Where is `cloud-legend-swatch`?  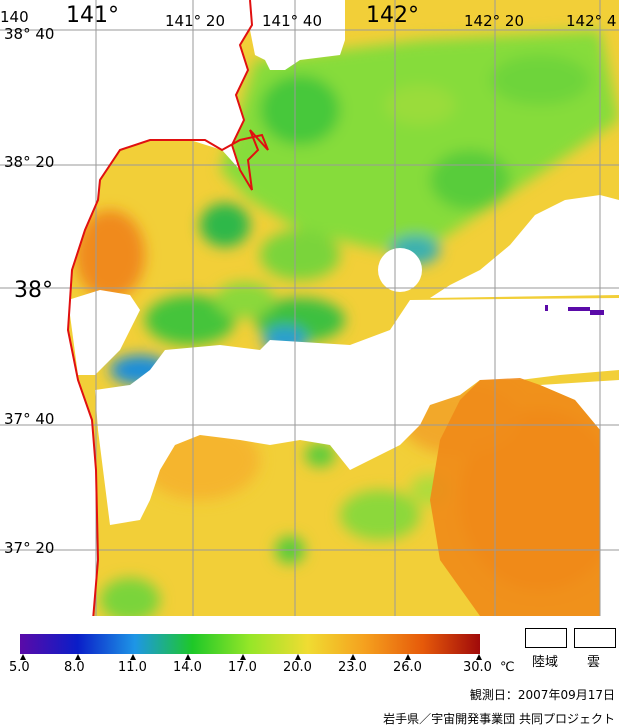 cloud-legend-swatch is located at coordinates (595, 638).